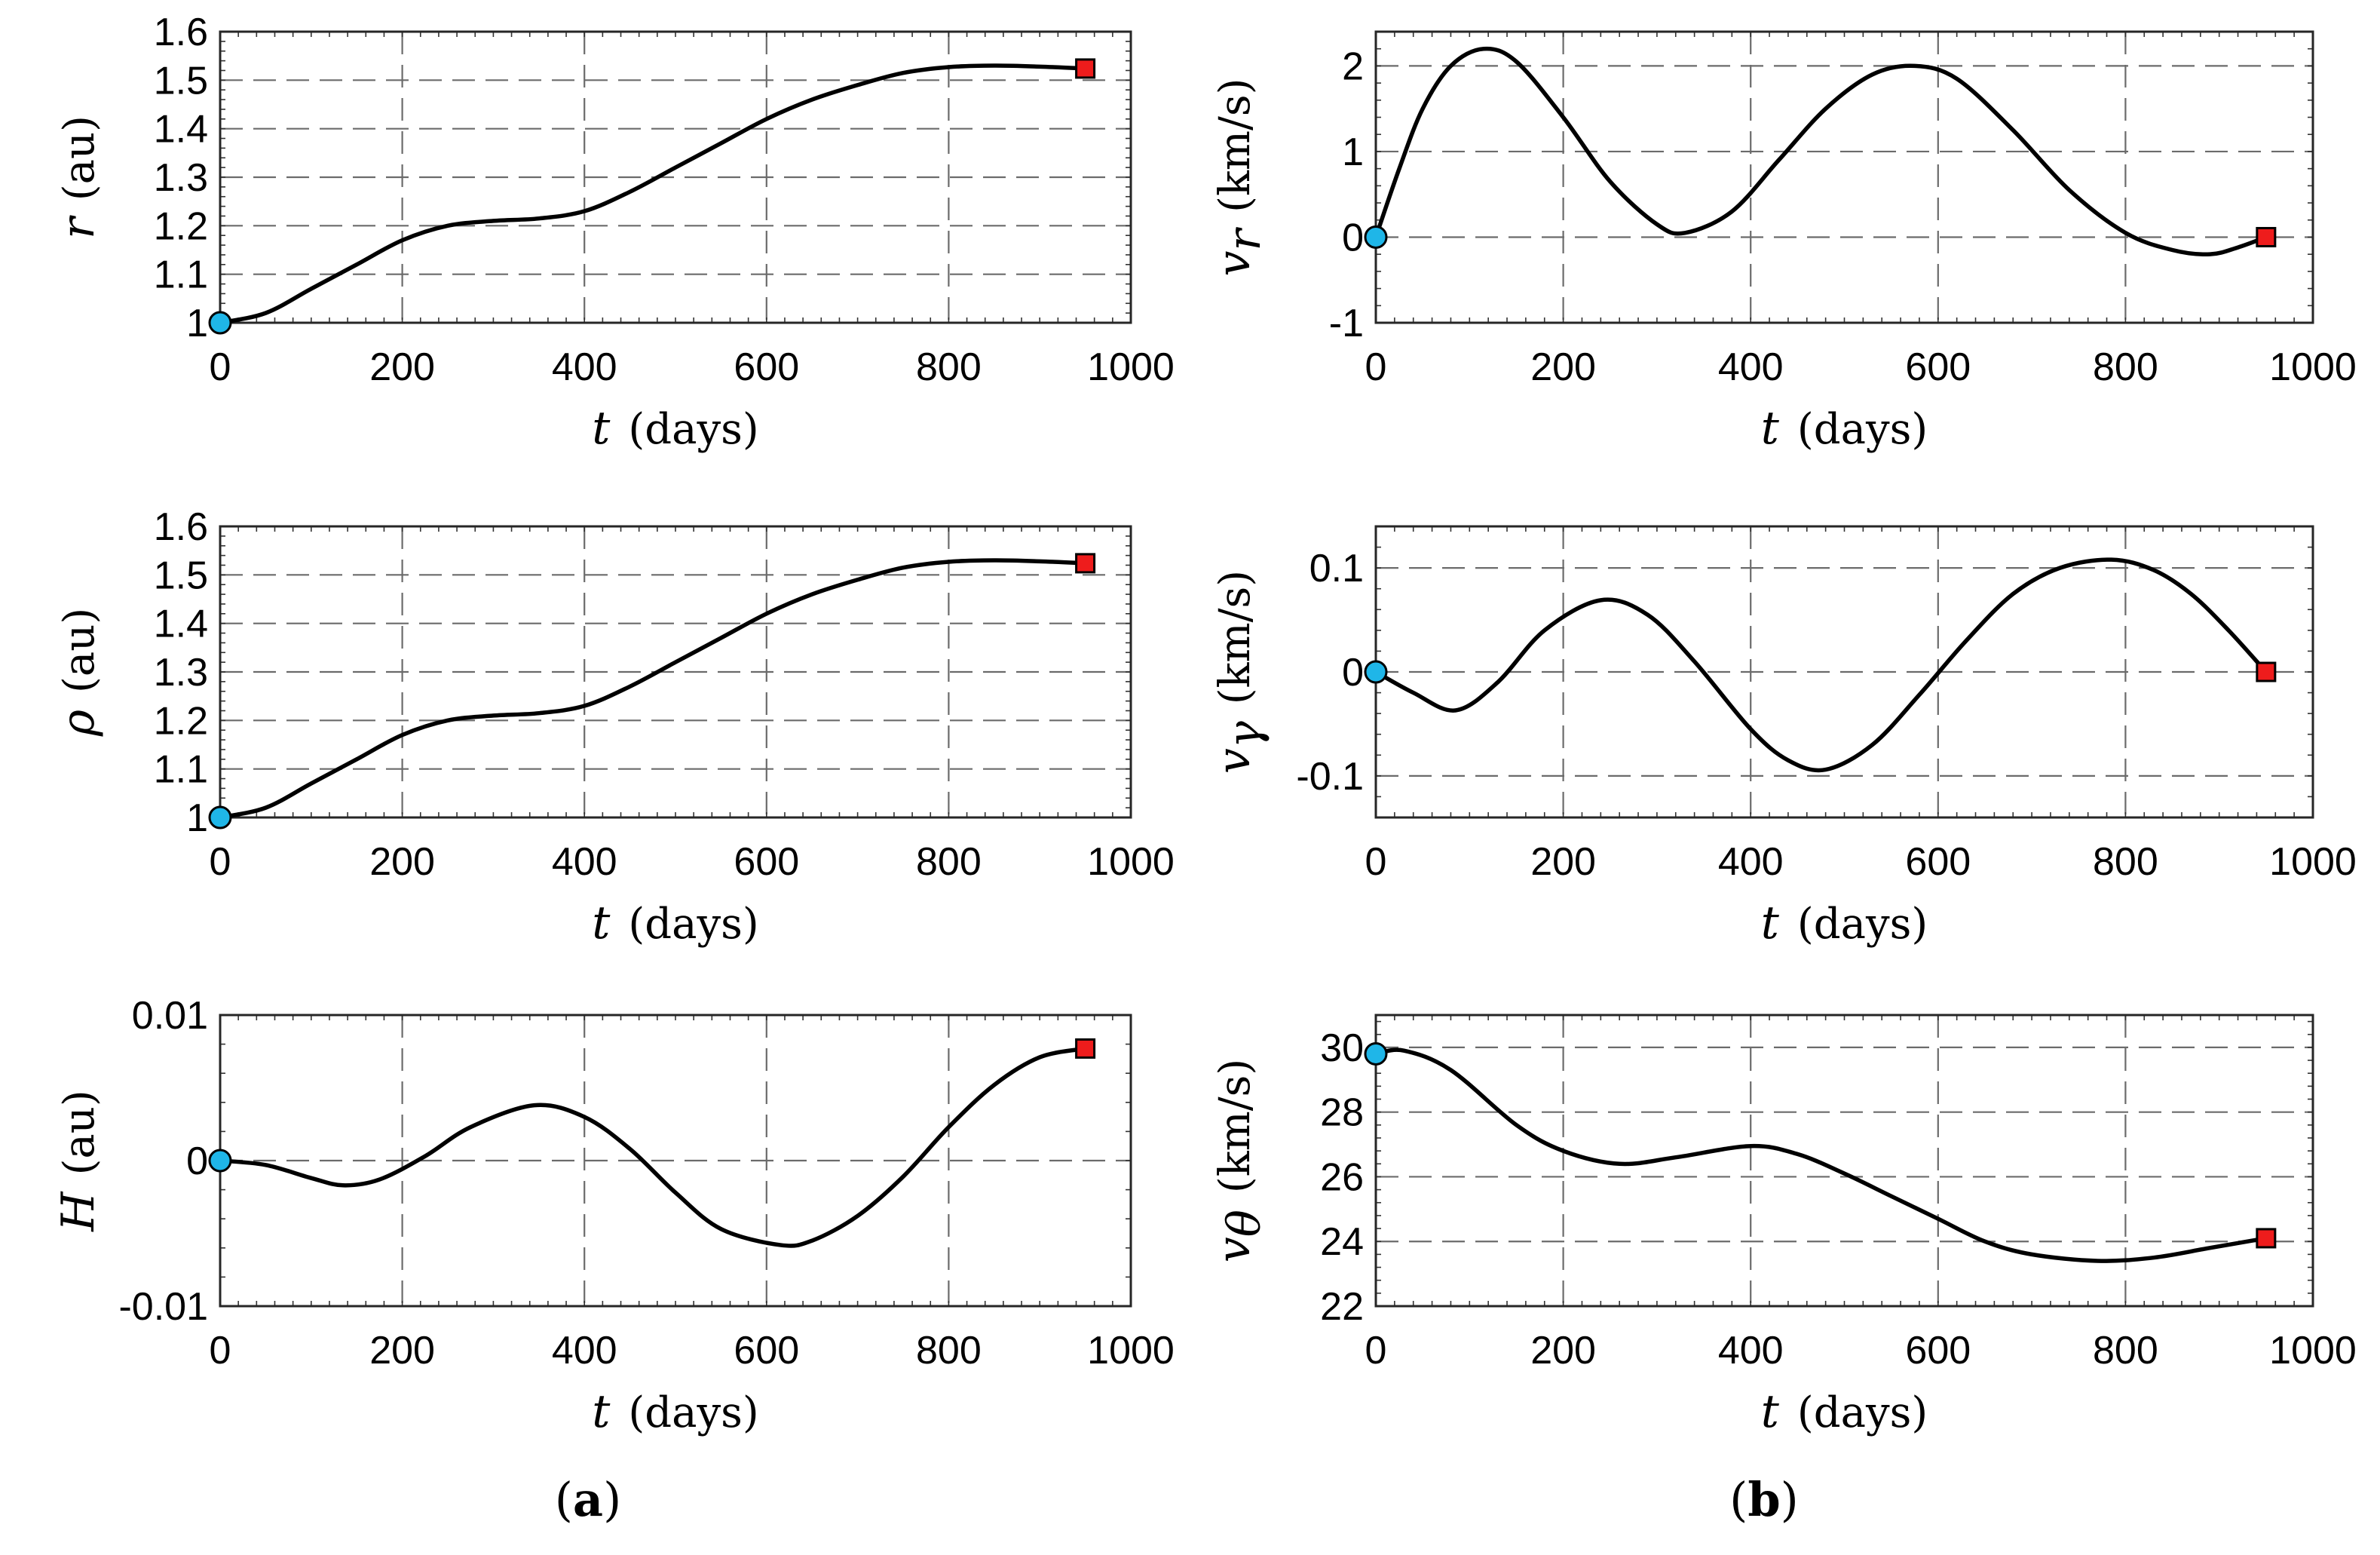  I want to click on y-tick-label: -0.01, so click(163, 1307).